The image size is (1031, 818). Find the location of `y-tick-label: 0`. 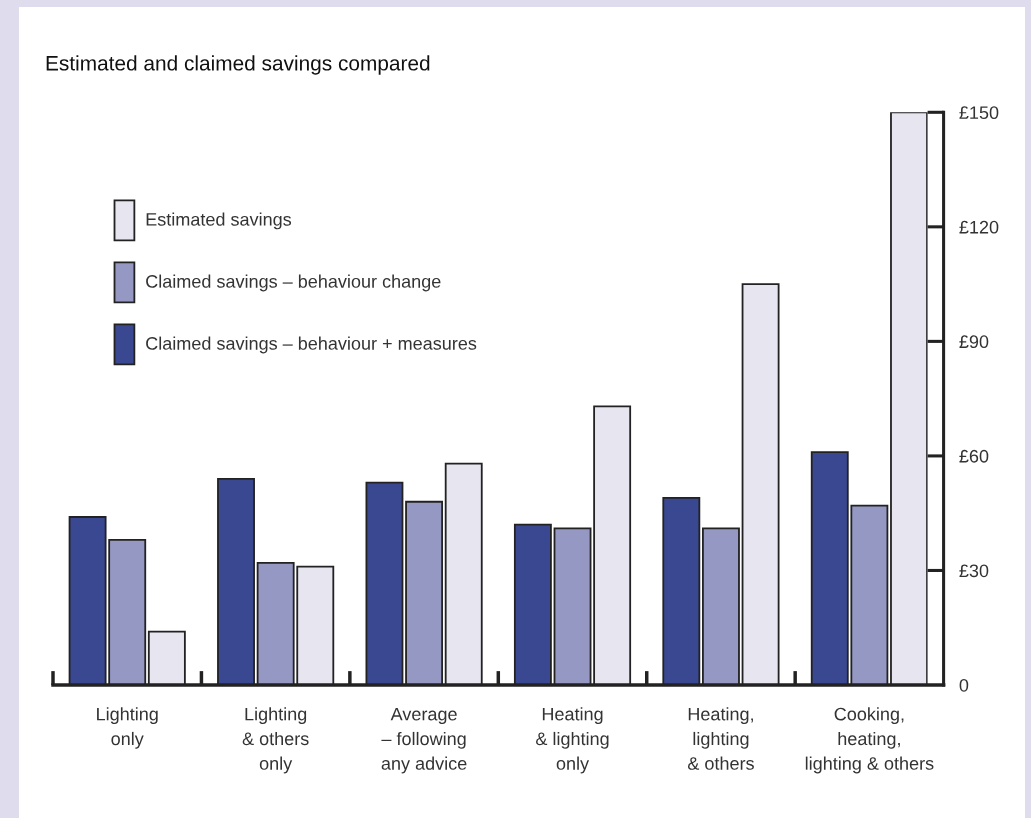

y-tick-label: 0 is located at coordinates (964, 685).